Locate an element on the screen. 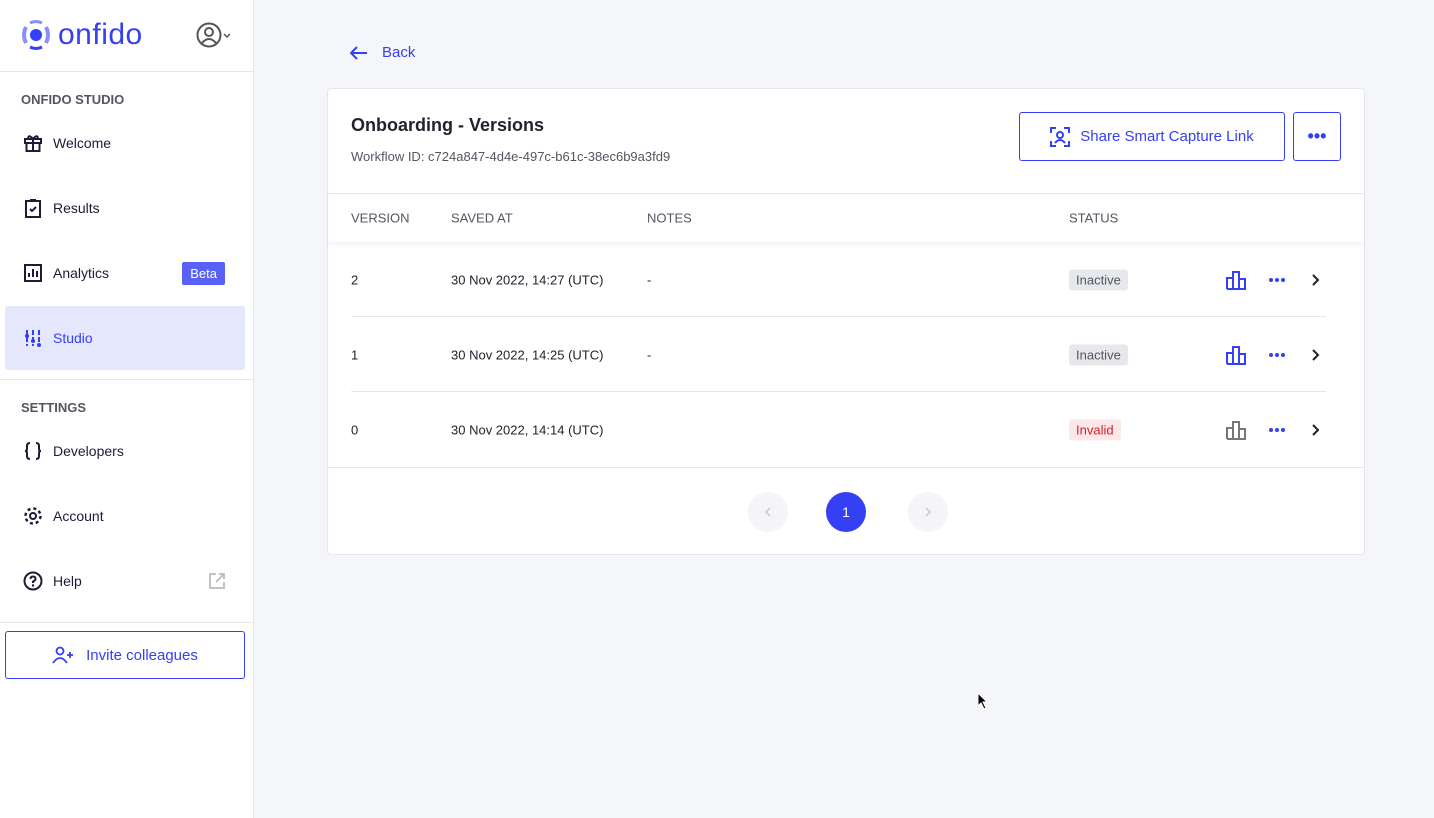 This screenshot has height=818, width=1434. page-1-button: 1 is located at coordinates (846, 512).